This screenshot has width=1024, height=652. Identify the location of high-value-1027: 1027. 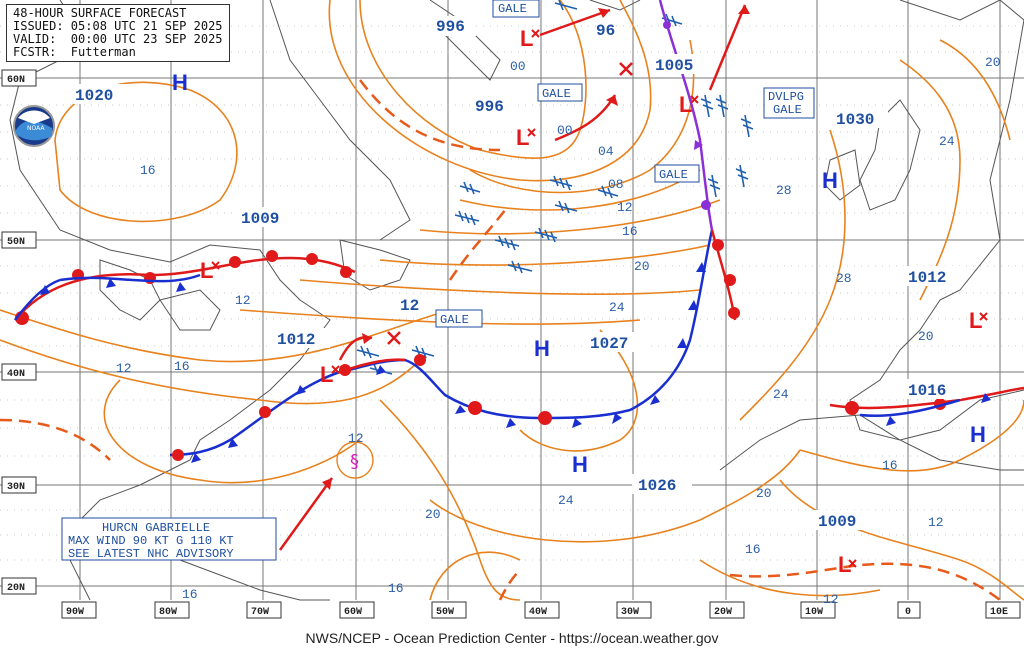
(609, 344).